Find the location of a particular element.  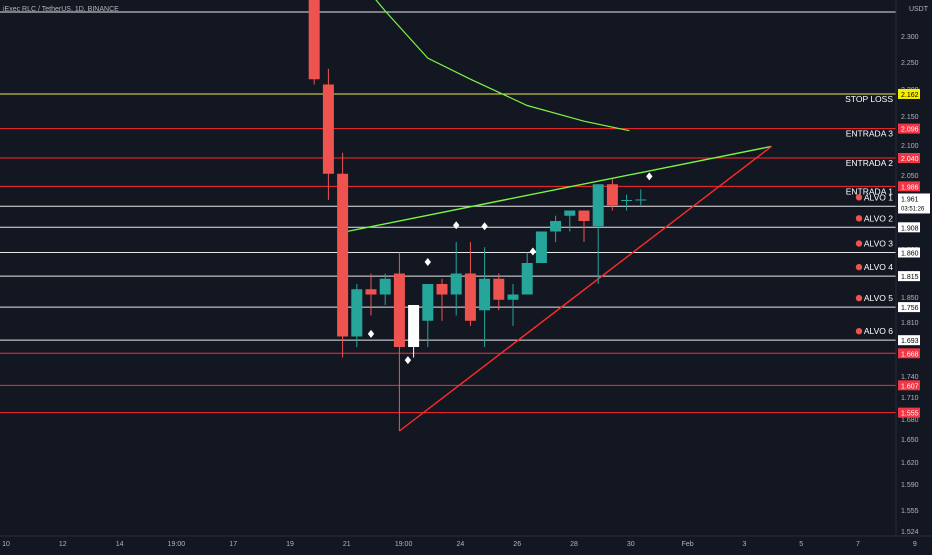

price-tick-label: 1.710 is located at coordinates (910, 398).